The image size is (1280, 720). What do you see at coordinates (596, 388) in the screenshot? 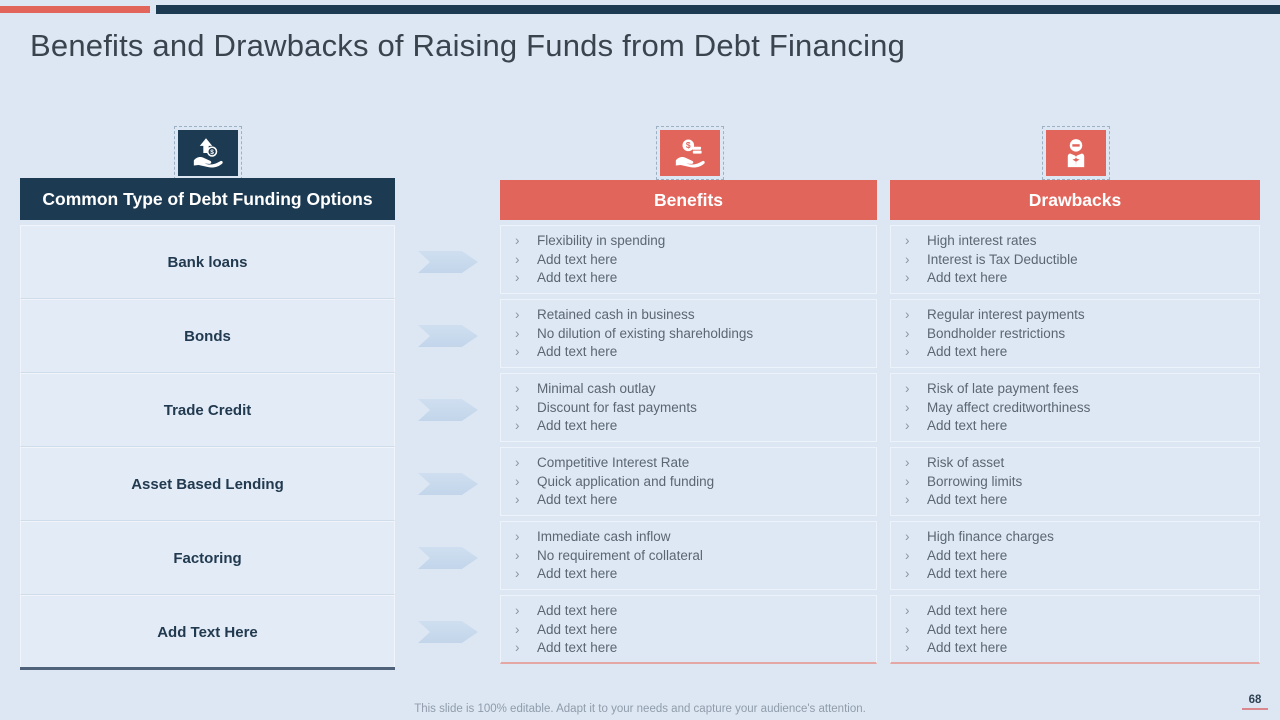
I see `bullet-text: Minimal cash outlay` at bounding box center [596, 388].